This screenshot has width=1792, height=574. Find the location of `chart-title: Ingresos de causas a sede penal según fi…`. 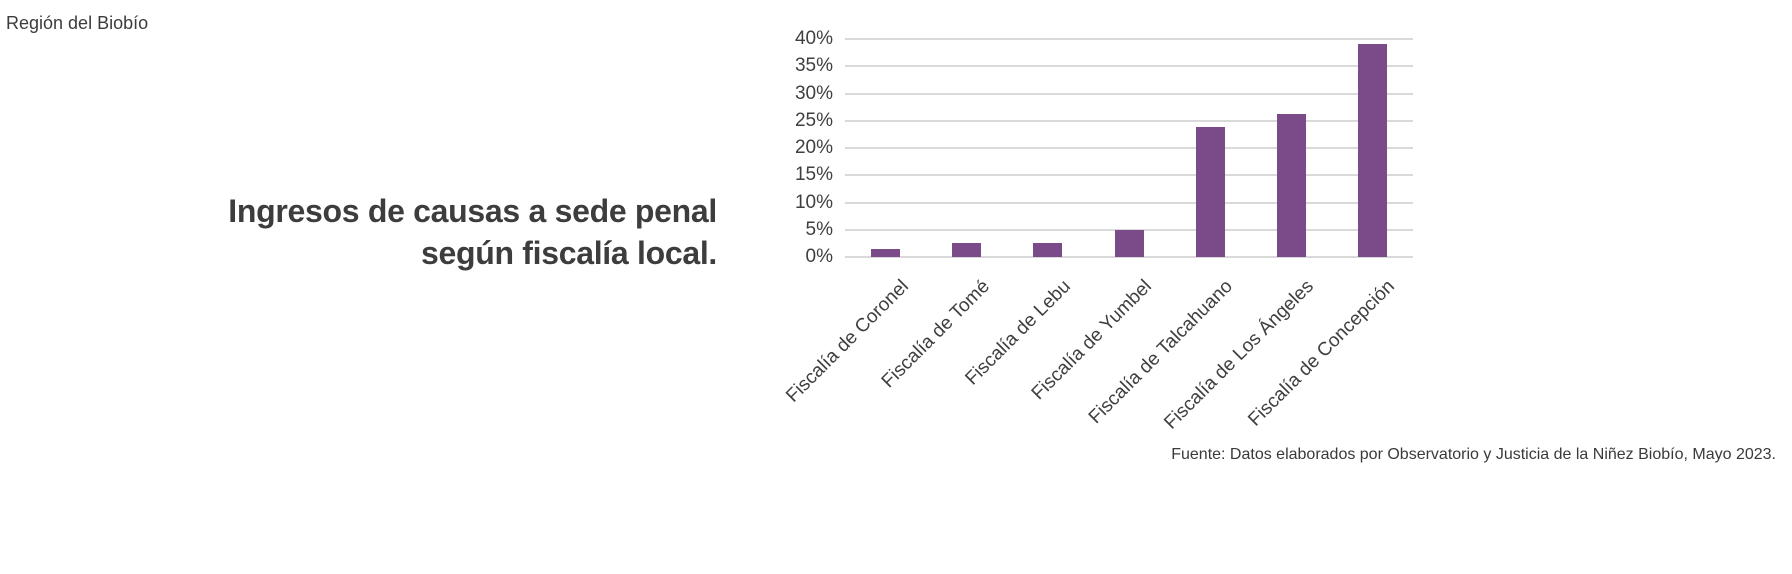

chart-title: Ingresos de causas a sede penal según fi… is located at coordinates (472, 232).